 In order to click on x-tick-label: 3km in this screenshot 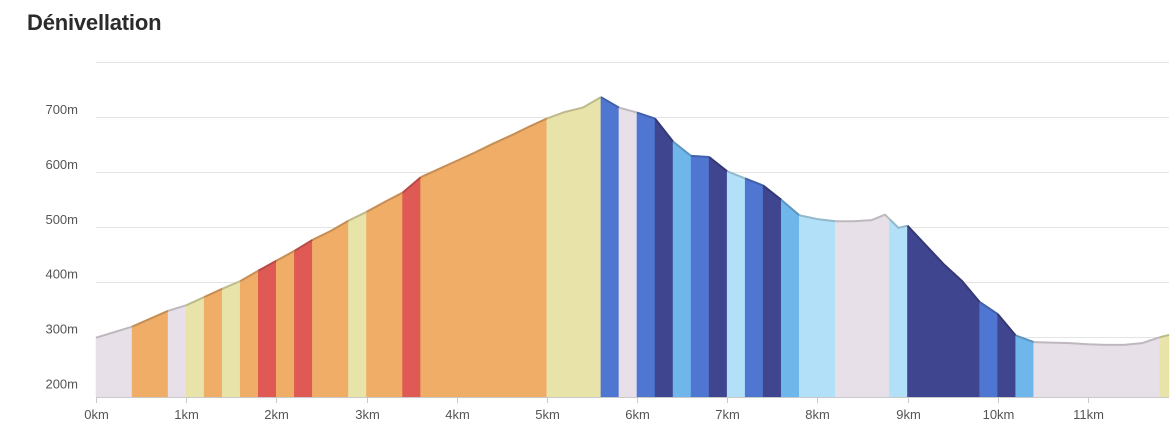, I will do `click(367, 414)`.